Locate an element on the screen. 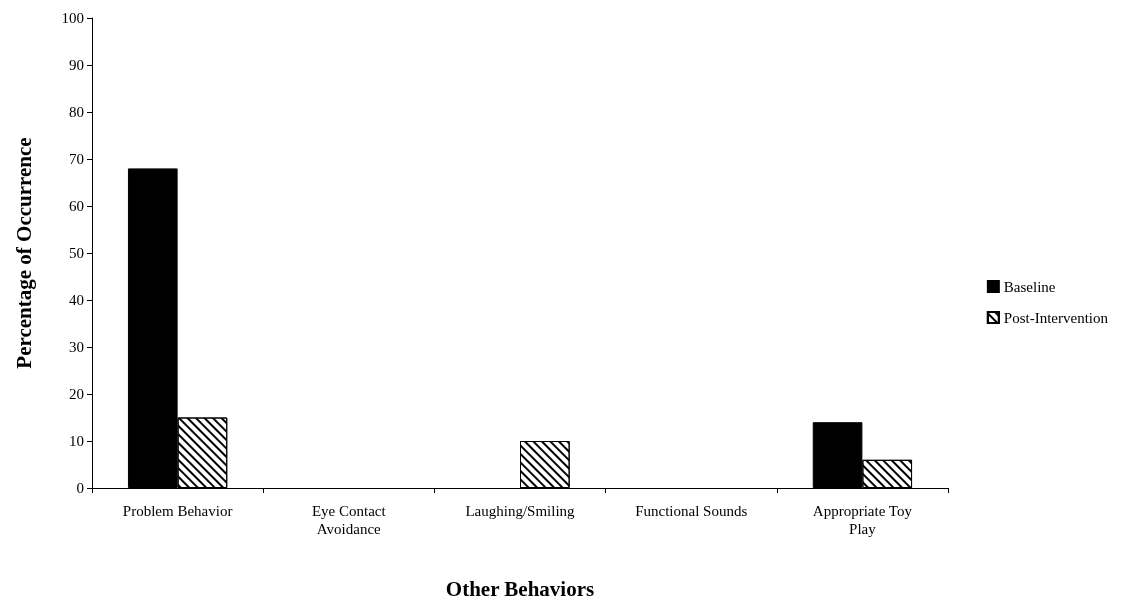 Image resolution: width=1123 pixels, height=604 pixels. x-tick-label: Appropriate Toy Play is located at coordinates (862, 520).